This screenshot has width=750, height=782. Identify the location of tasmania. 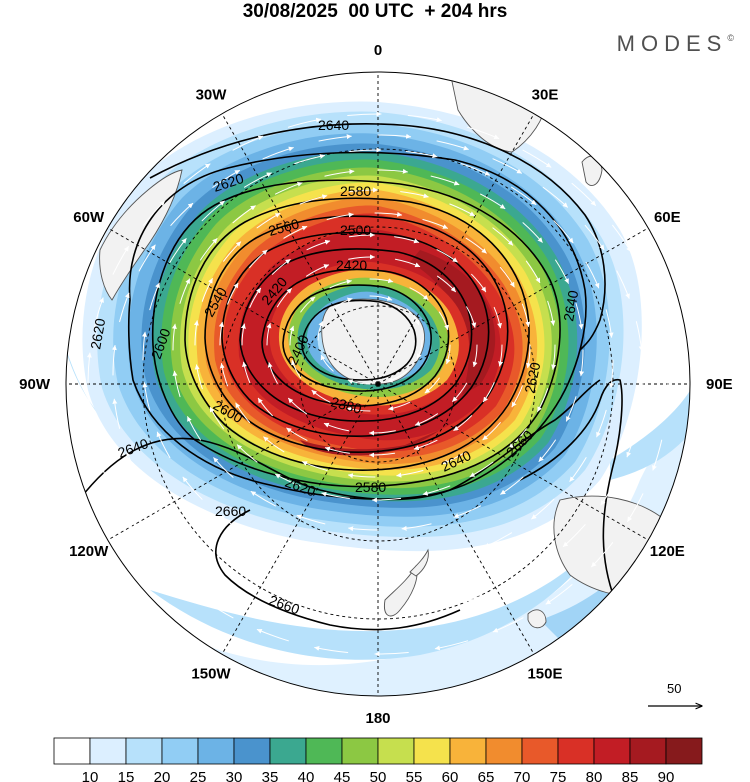
(537, 619).